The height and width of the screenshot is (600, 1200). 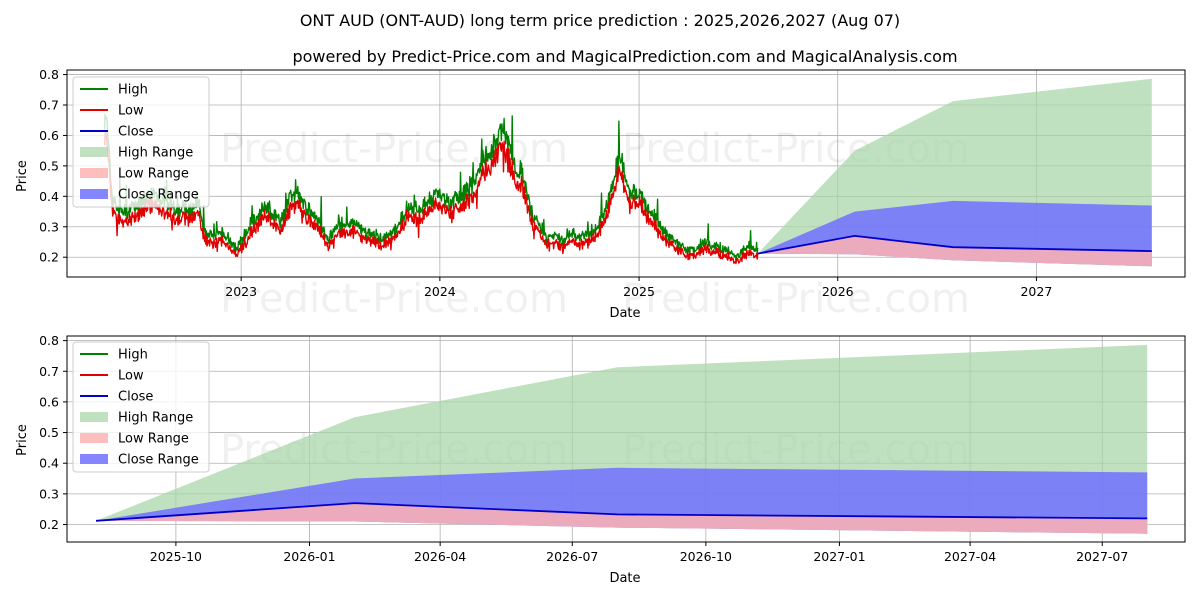 I want to click on history-high-line, so click(x=431, y=187).